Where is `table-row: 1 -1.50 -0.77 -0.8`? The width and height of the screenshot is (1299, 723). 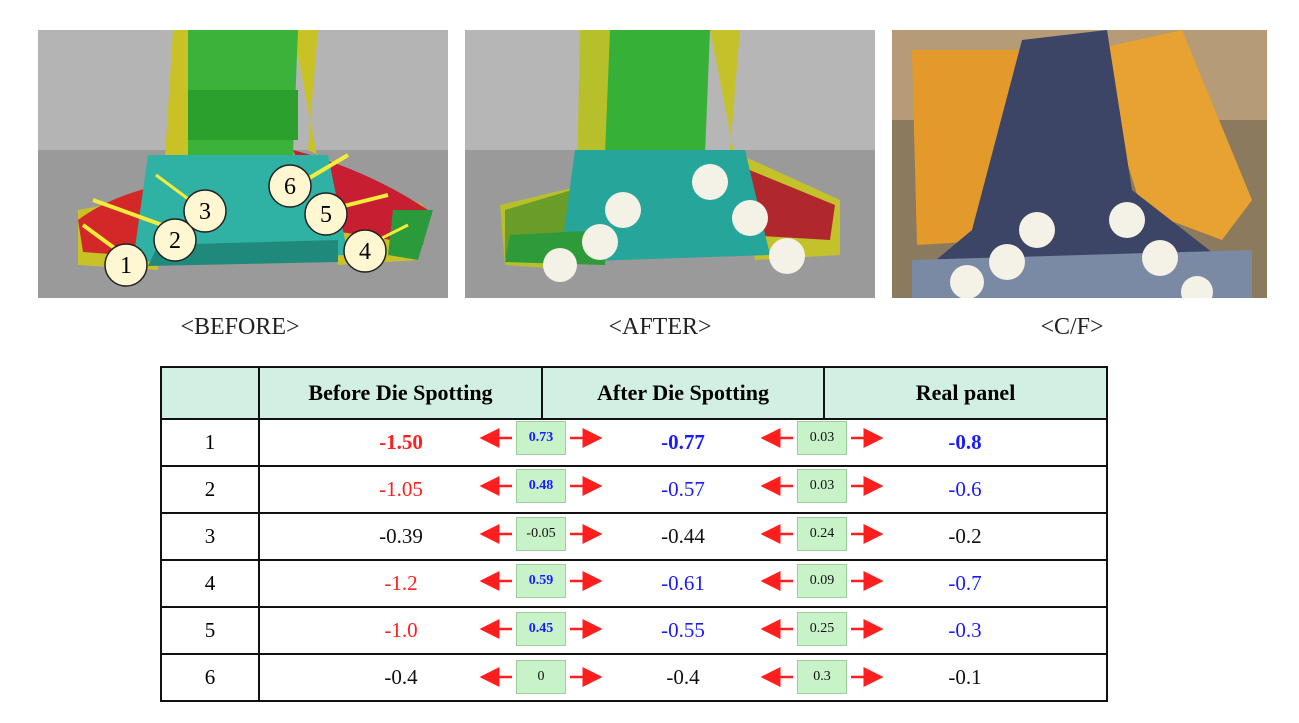
table-row: 1 -1.50 -0.77 -0.8 is located at coordinates (634, 442).